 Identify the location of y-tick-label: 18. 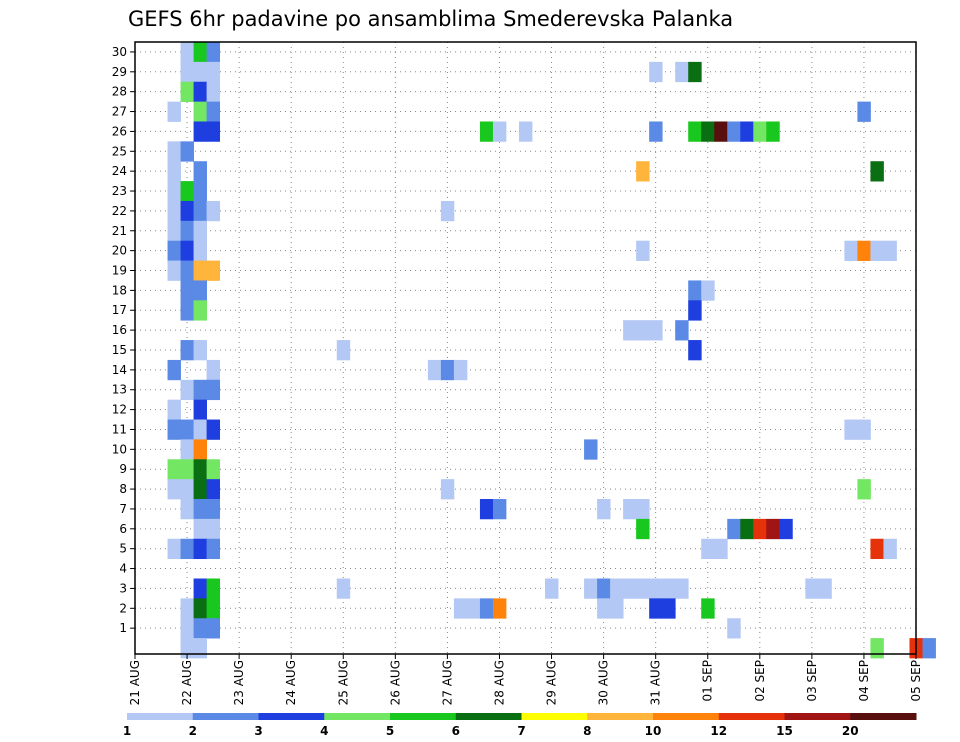
(119, 290).